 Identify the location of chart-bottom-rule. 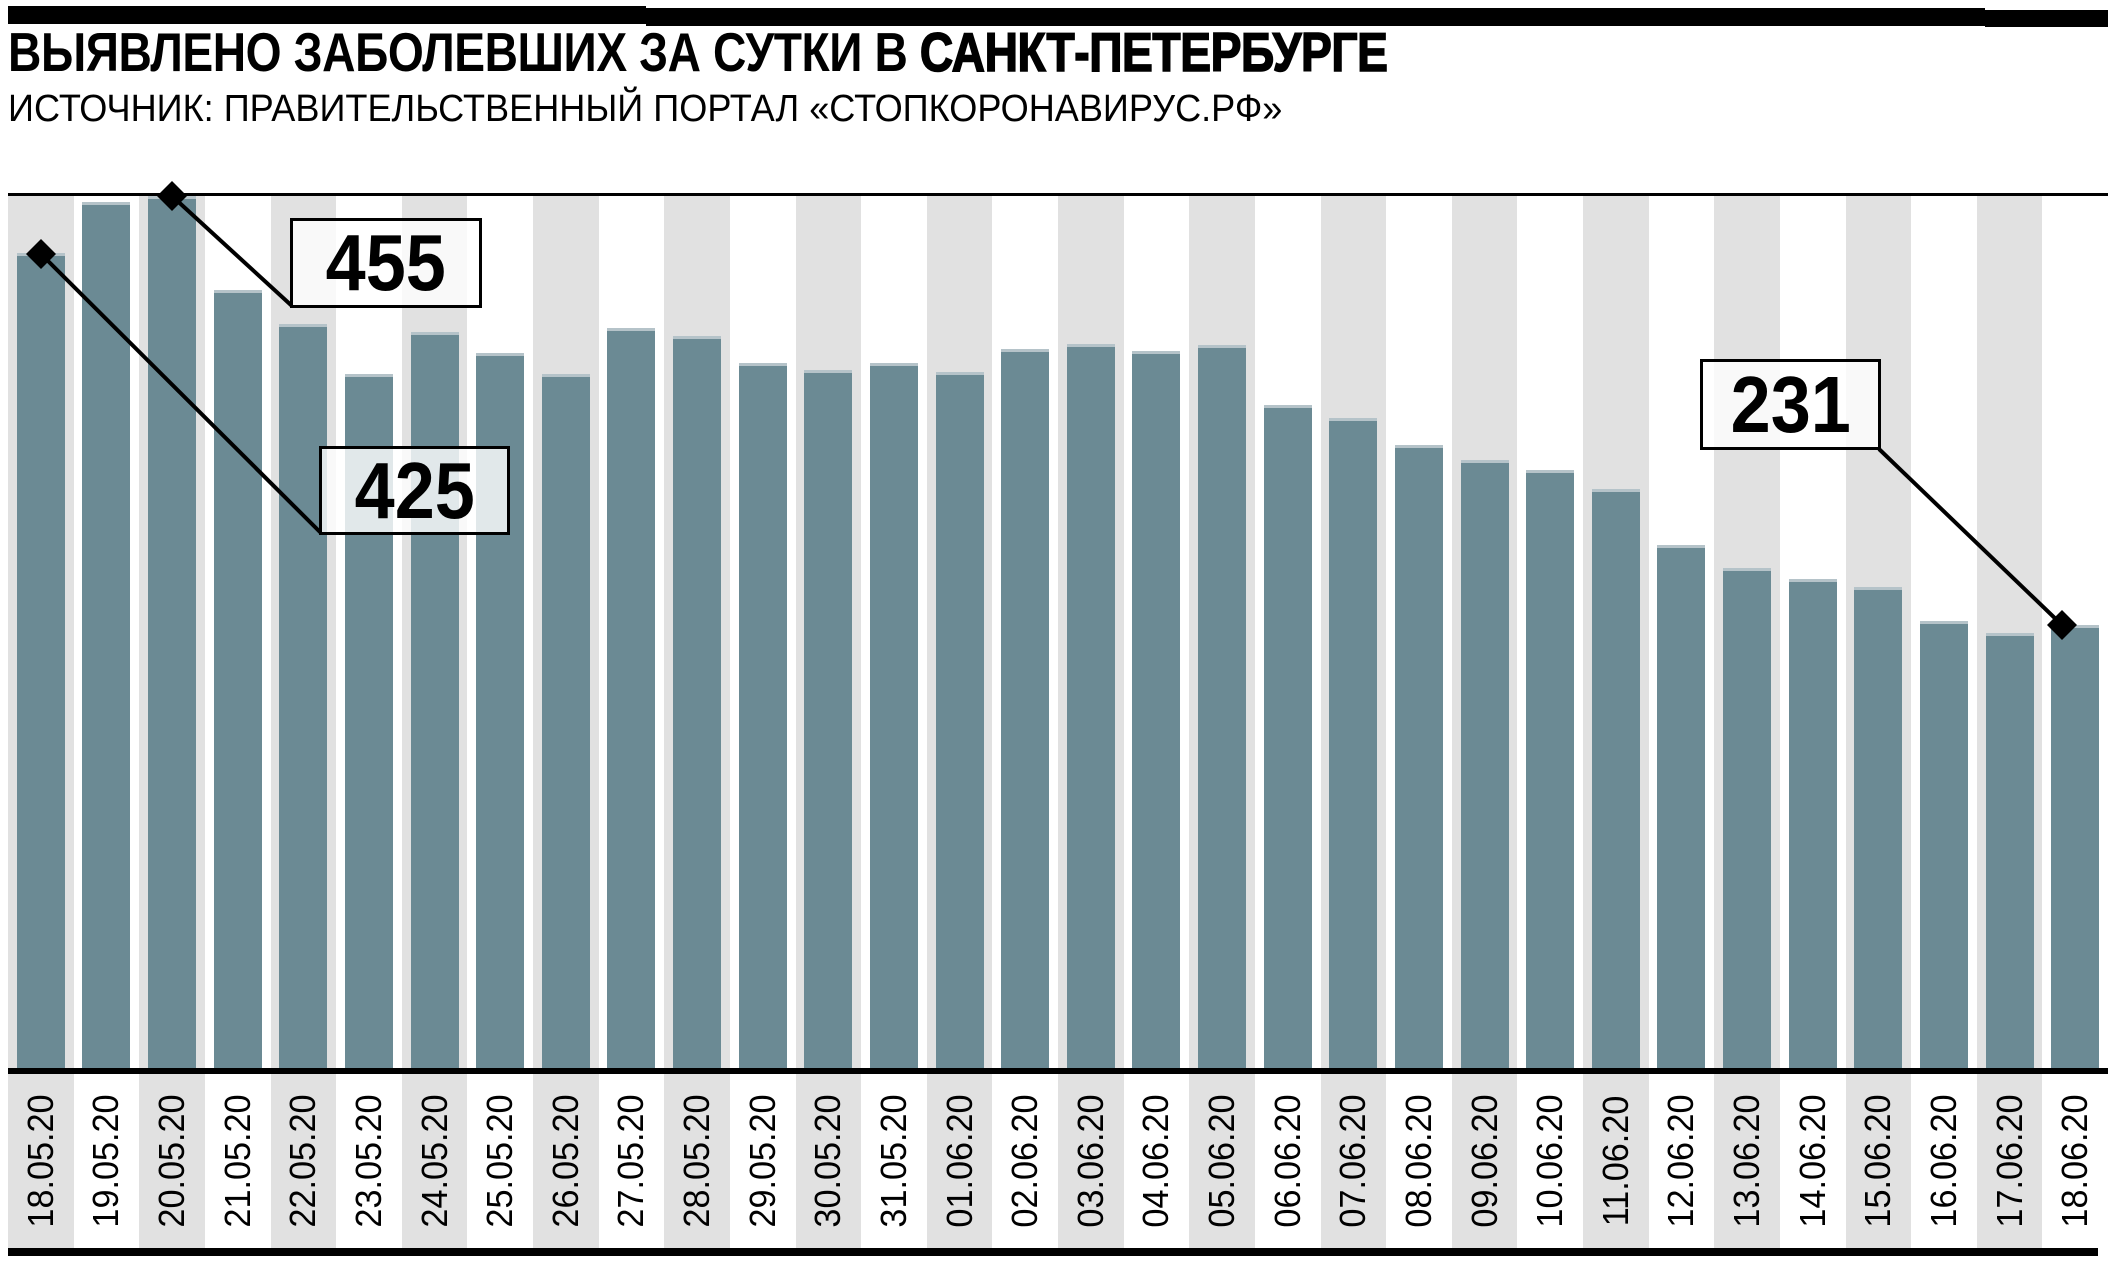
(1053, 1252).